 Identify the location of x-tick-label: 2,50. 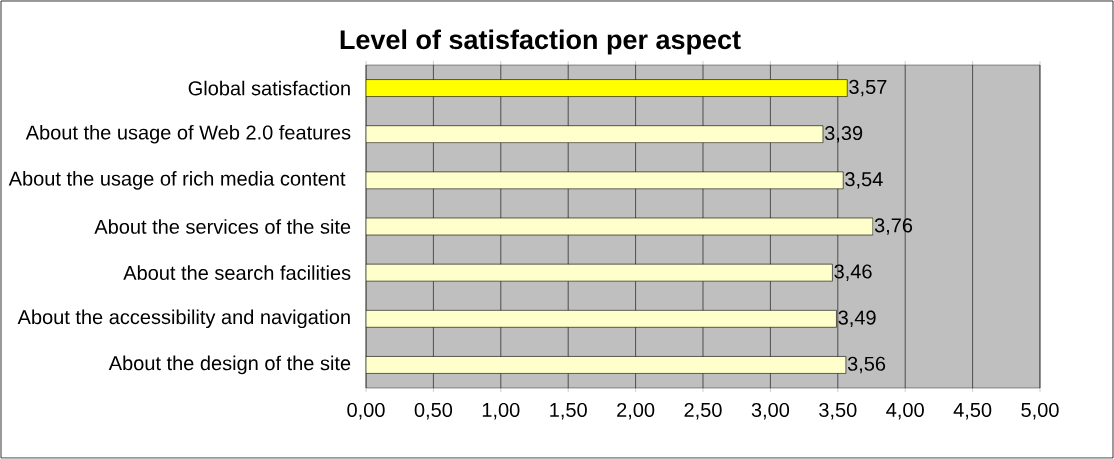
(703, 411).